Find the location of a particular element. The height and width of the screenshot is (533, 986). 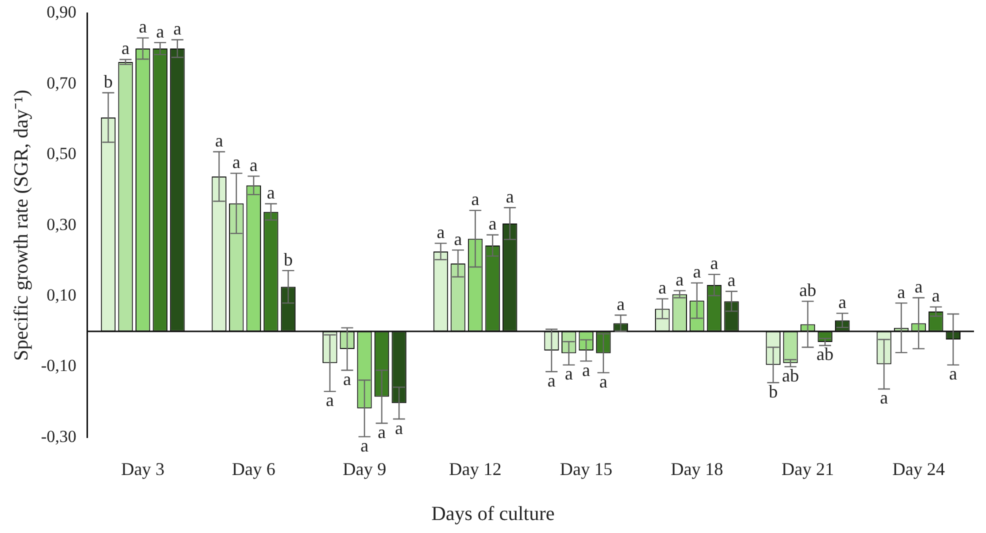

y-tick-label: 0,70 is located at coordinates (61, 82).